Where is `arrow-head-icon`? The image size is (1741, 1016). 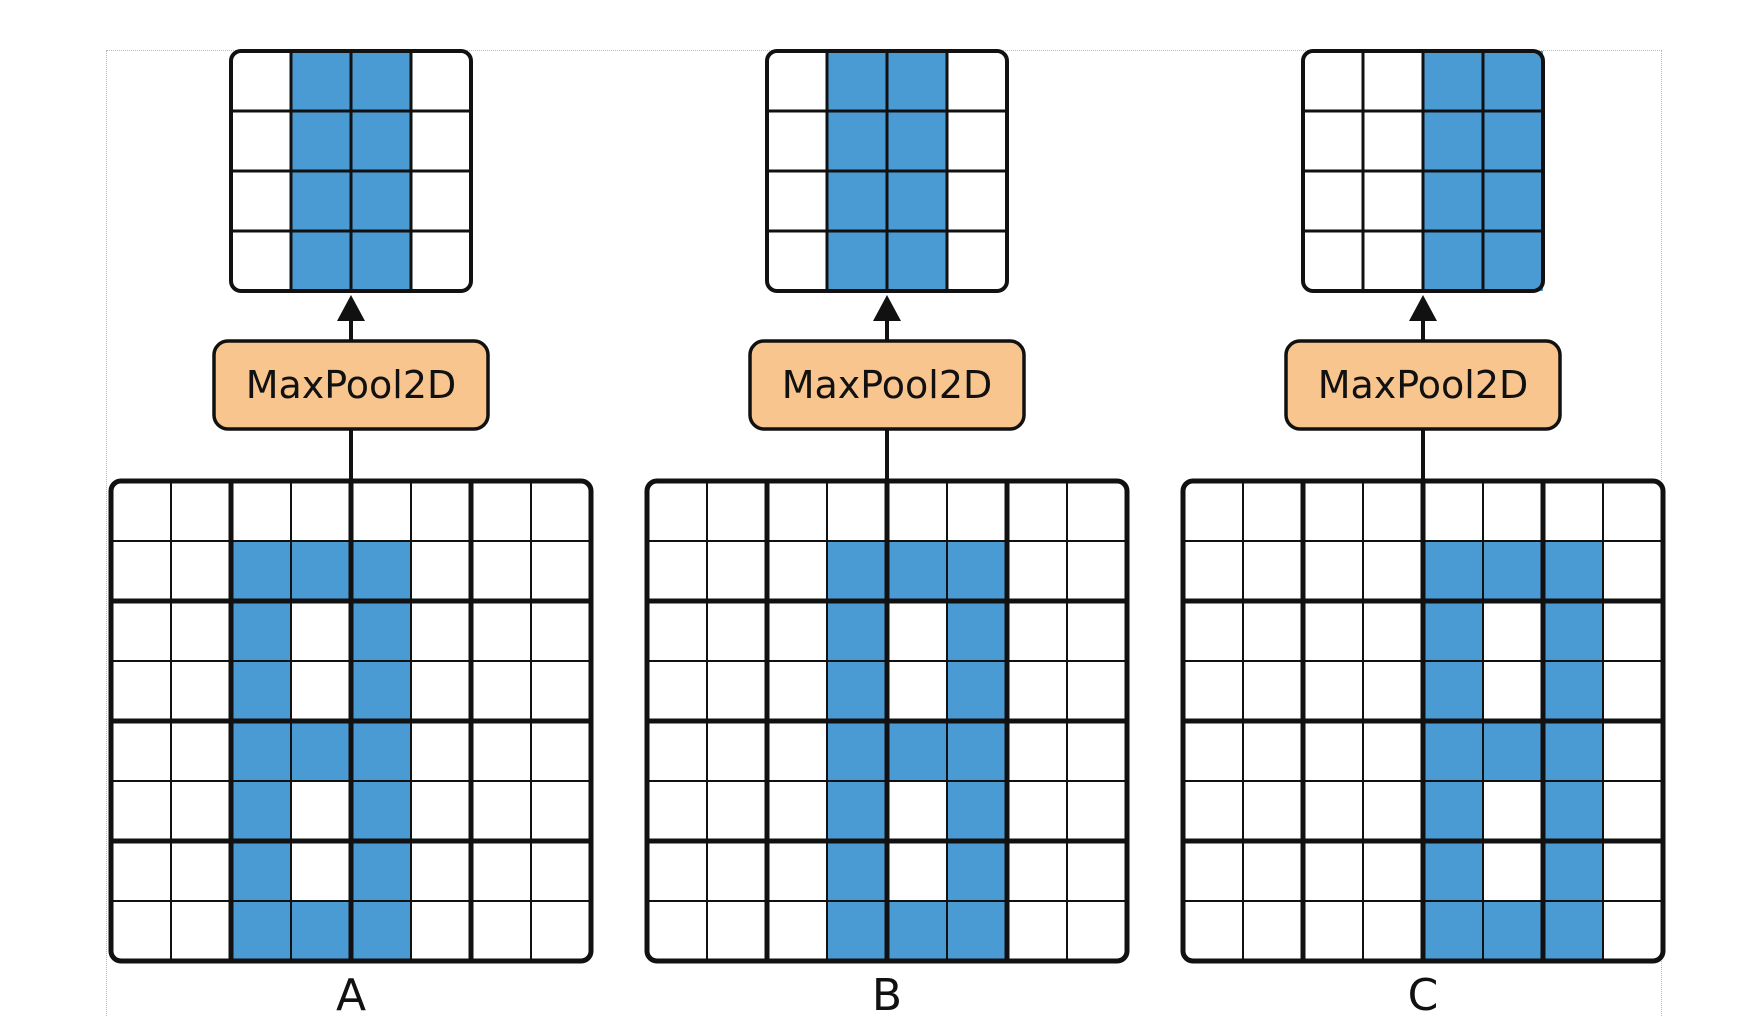
arrow-head-icon is located at coordinates (887, 308).